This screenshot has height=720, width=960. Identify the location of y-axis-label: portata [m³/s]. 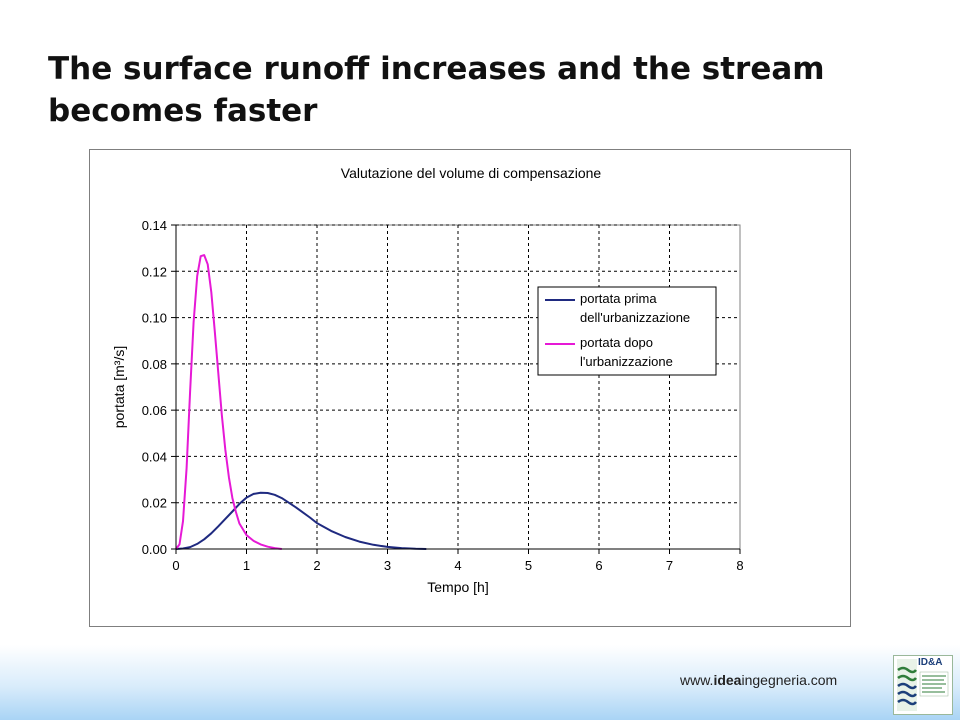
(119, 387).